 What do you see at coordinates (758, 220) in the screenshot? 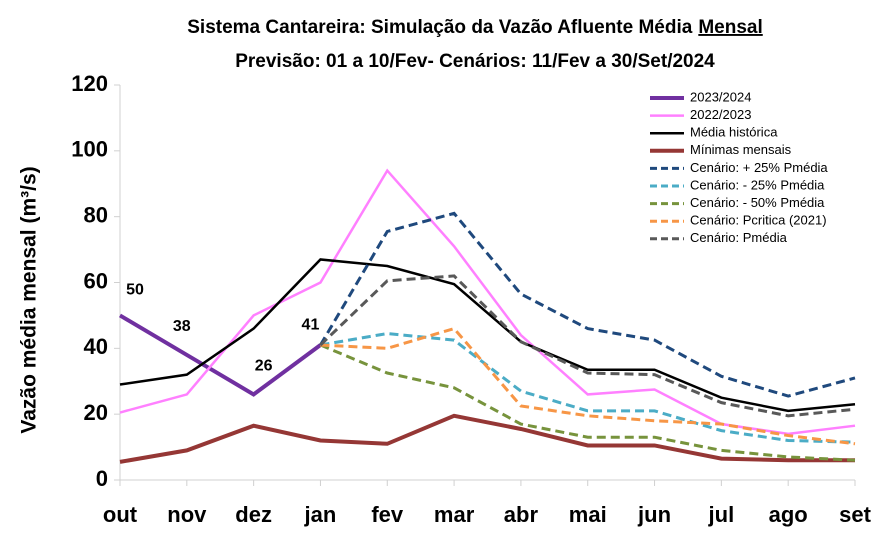
I see `legend-label: Cenário: Pcritica (2021)` at bounding box center [758, 220].